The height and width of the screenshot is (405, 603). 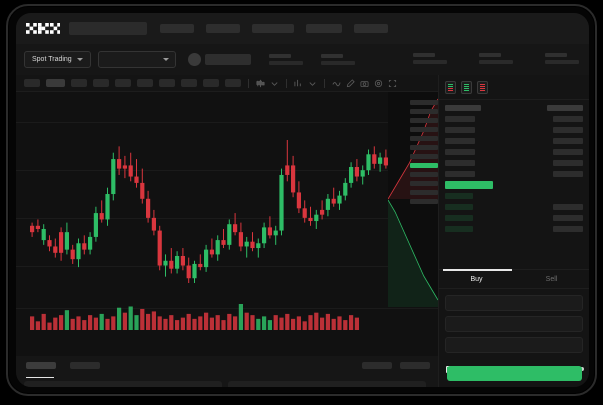 I want to click on submit-order-button, so click(x=514, y=373).